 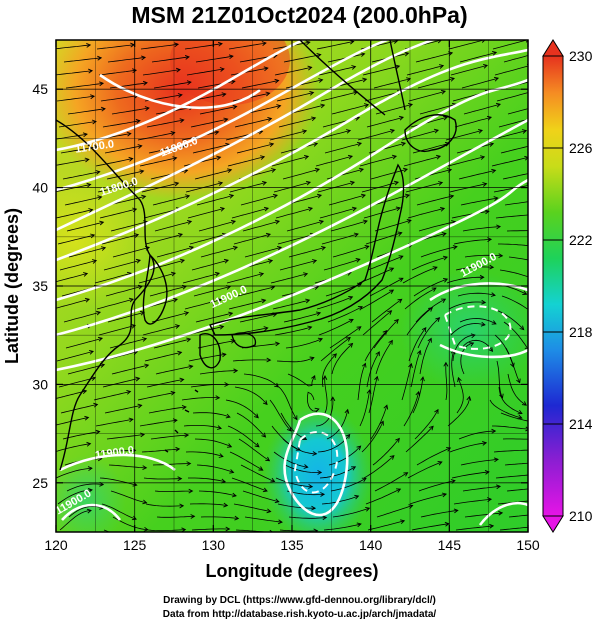 What do you see at coordinates (91, 512) in the screenshot?
I see `height-contour` at bounding box center [91, 512].